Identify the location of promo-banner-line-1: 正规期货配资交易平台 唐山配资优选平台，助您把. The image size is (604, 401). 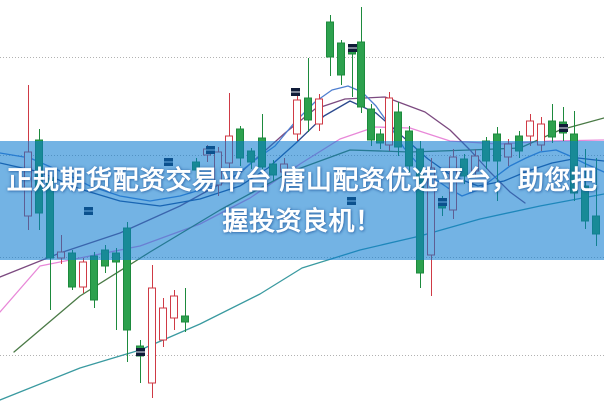
(302, 179).